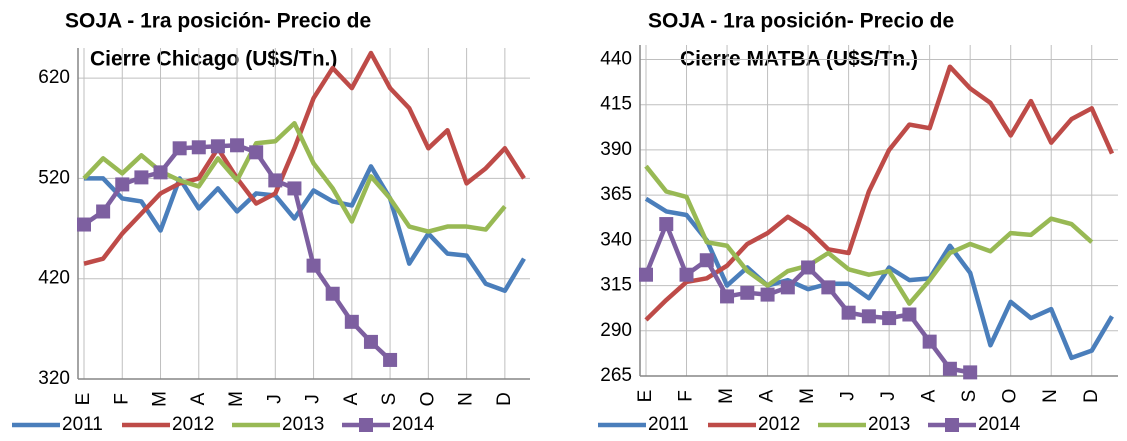 The width and height of the screenshot is (1127, 441). What do you see at coordinates (213, 59) in the screenshot?
I see `chart-title: Cierre Chicago (U$S/Tn.)` at bounding box center [213, 59].